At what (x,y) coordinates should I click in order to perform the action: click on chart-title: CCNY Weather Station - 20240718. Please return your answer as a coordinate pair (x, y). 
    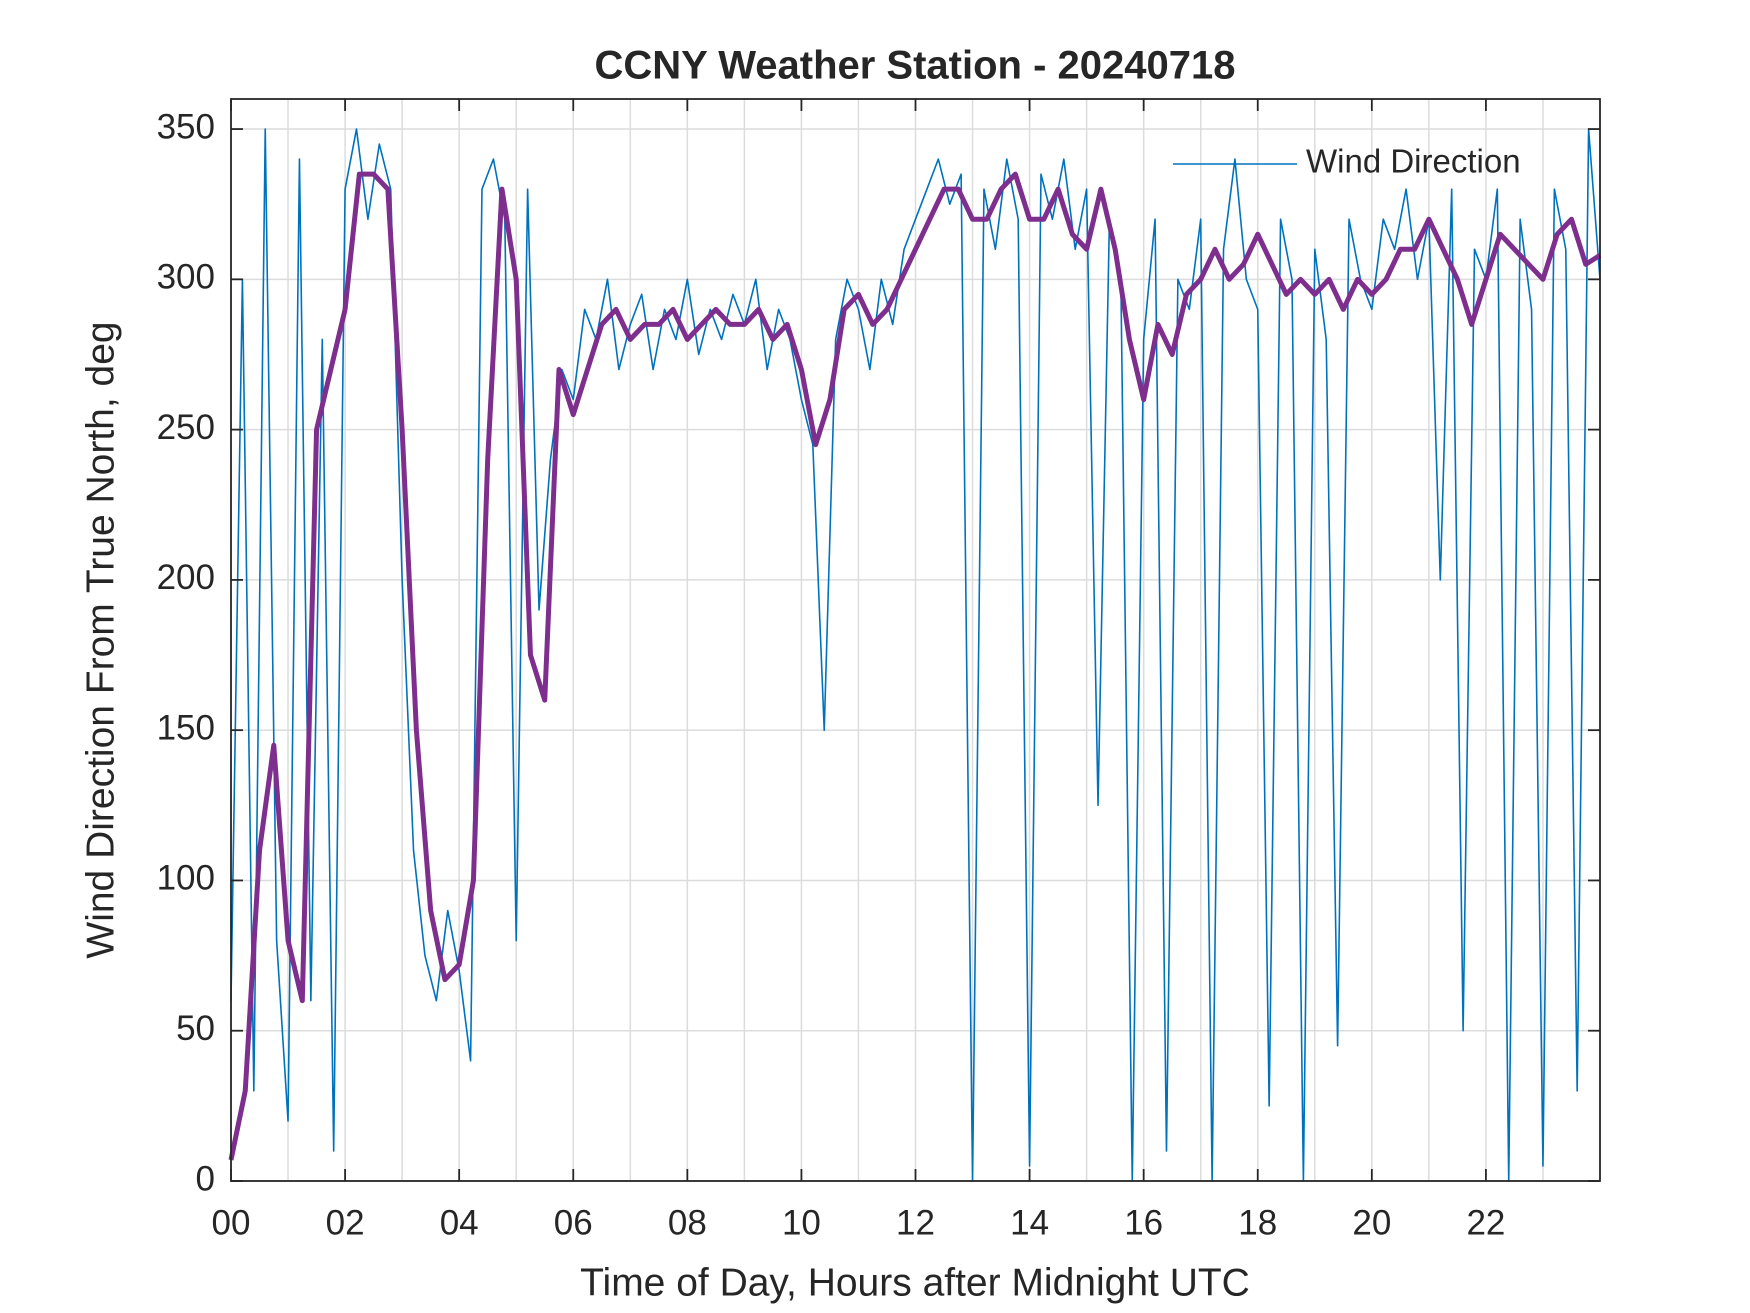
    Looking at the image, I should click on (915, 66).